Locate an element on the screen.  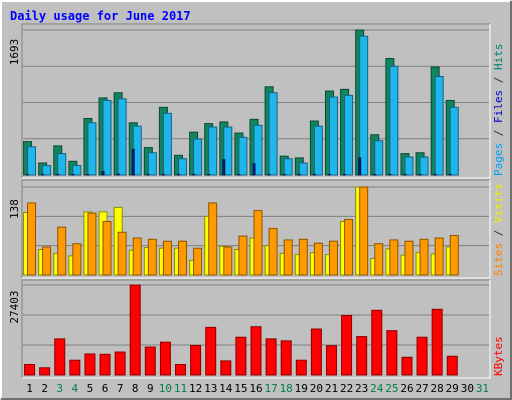
x-tick-label-day-14: 14 is located at coordinates (226, 388).